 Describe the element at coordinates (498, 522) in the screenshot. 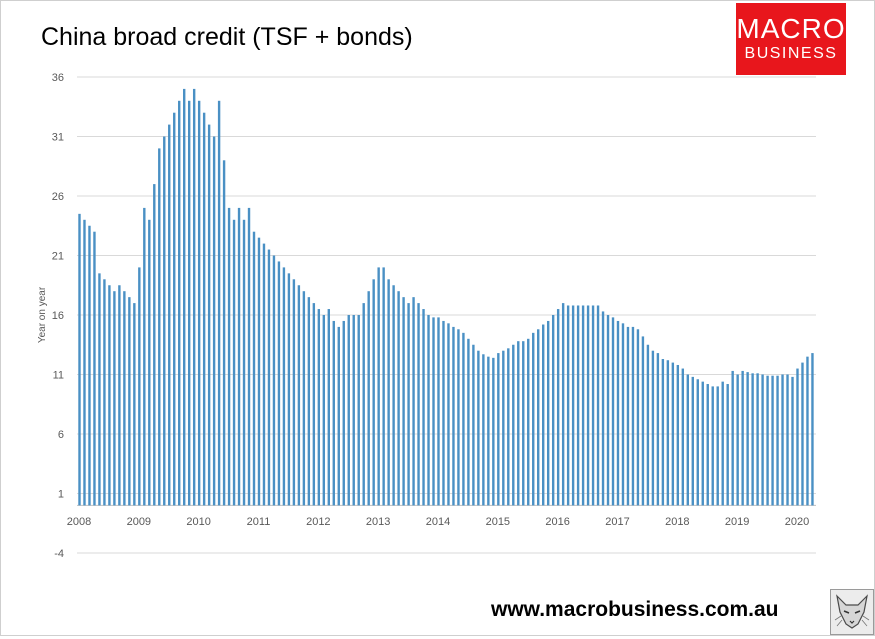

I see `x-tick-label: 2015` at that location.